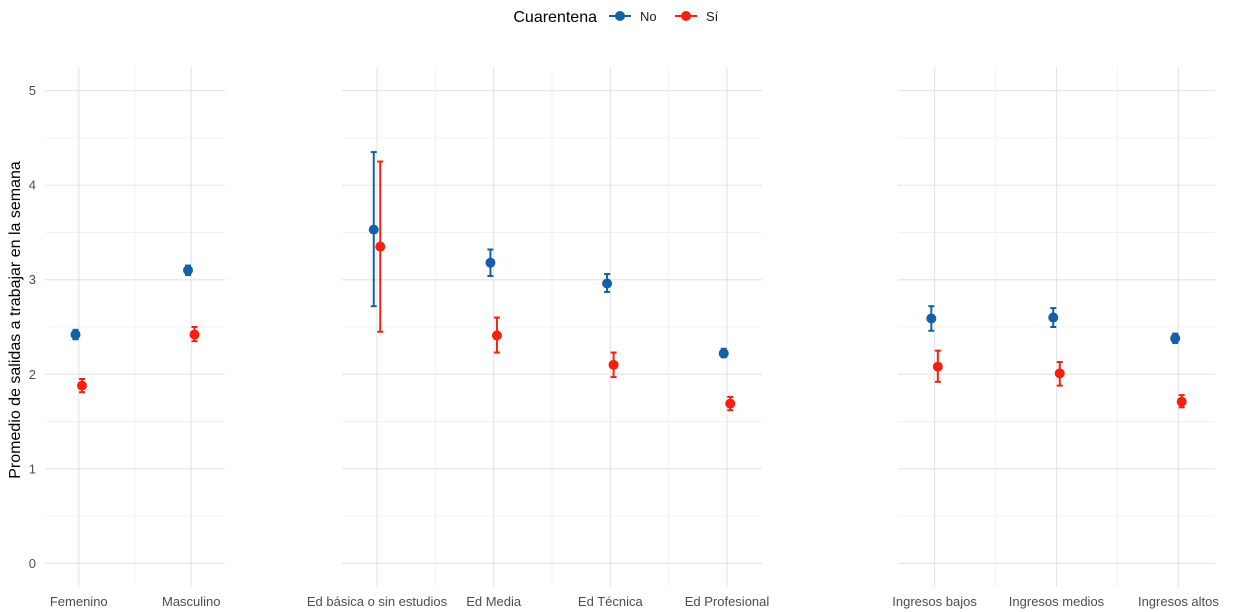 The image size is (1247, 612). Describe the element at coordinates (648, 16) in the screenshot. I see `legend-label: No` at that location.